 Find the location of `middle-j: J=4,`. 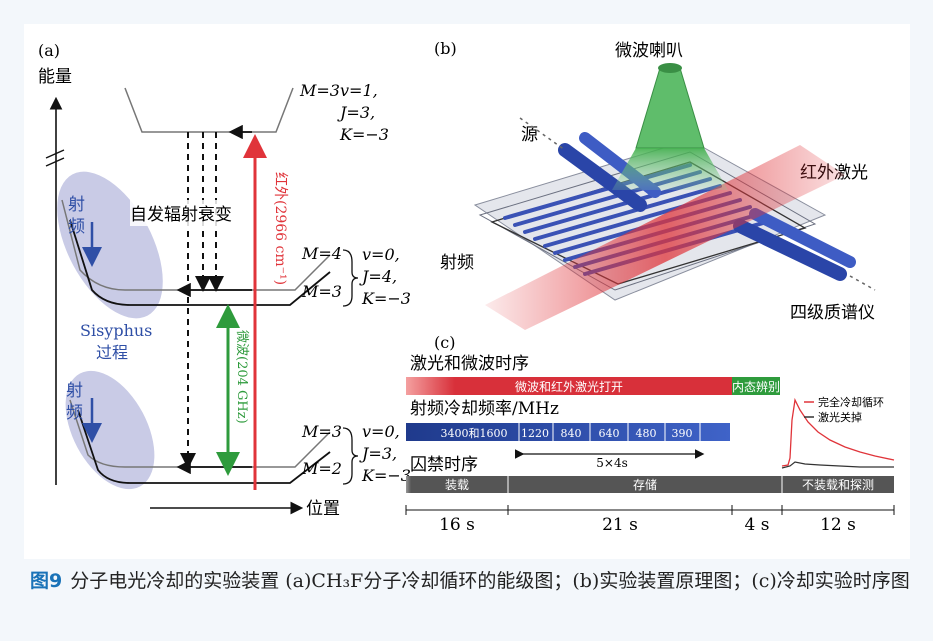

middle-j: J=4, is located at coordinates (378, 276).